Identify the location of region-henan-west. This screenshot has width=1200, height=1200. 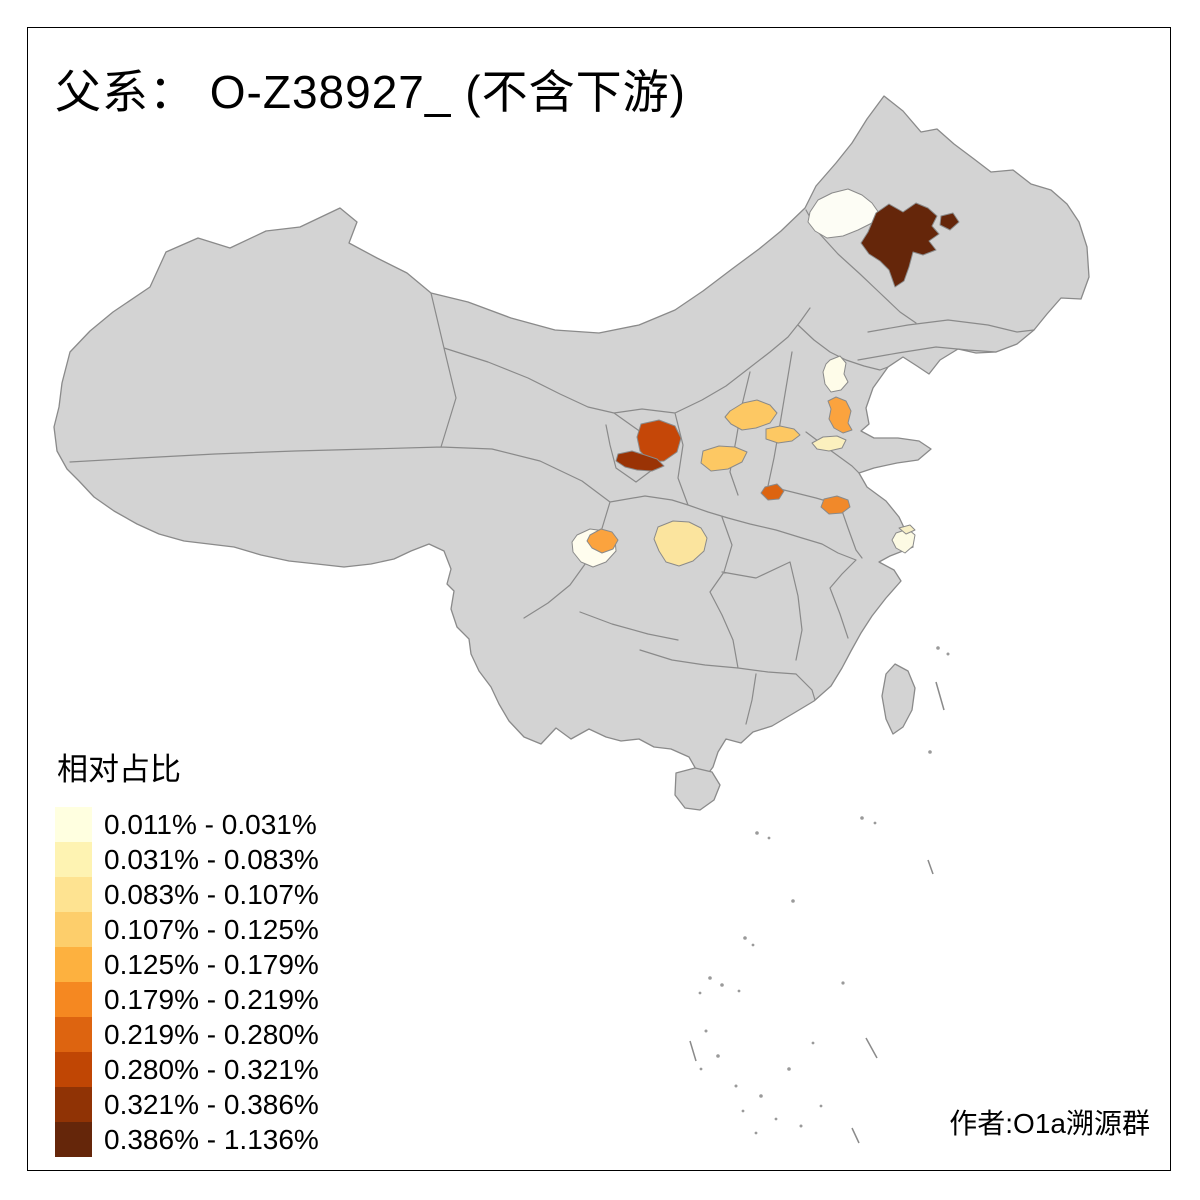
(772, 492).